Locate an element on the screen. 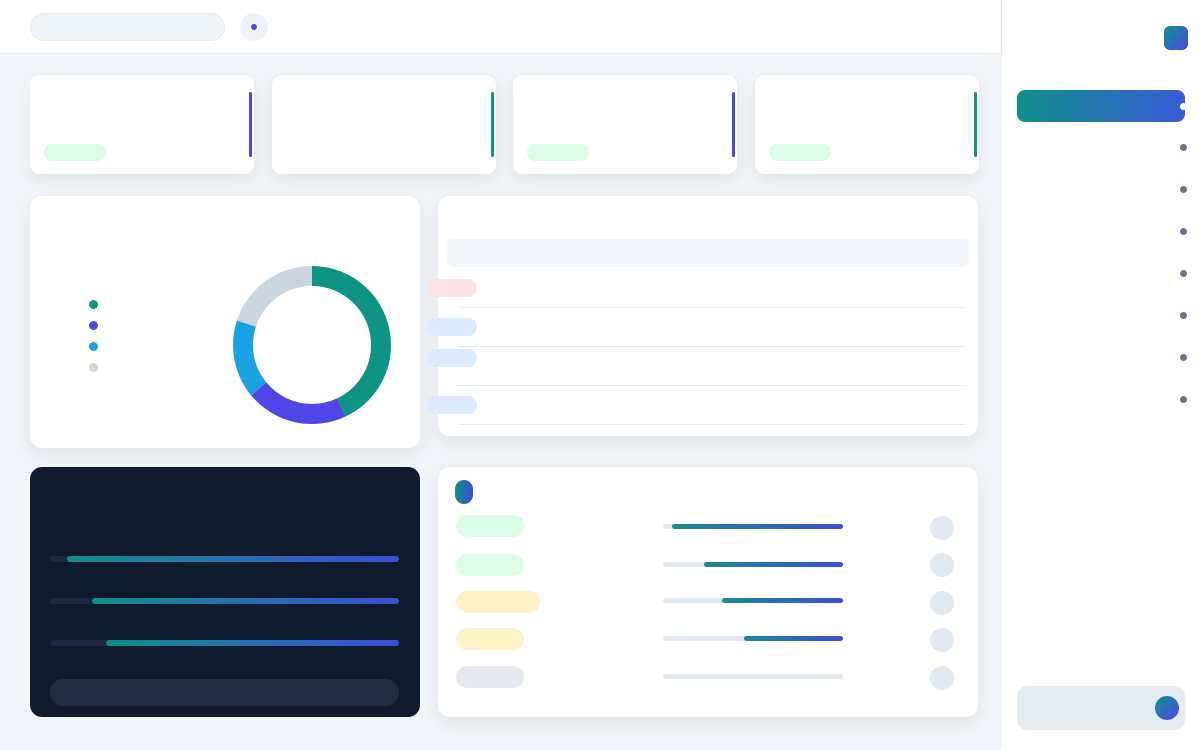  search-input is located at coordinates (127, 27).